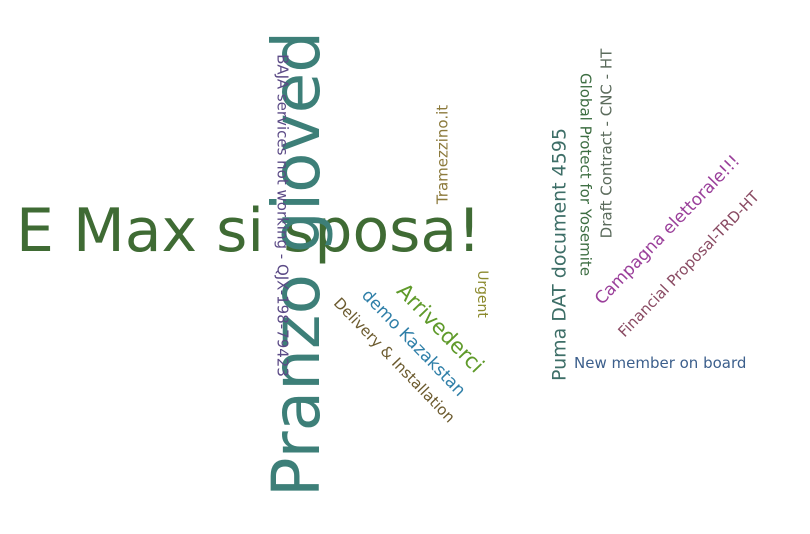 This screenshot has height=534, width=810. What do you see at coordinates (482, 294) in the screenshot?
I see `word-urgent: Urgent` at bounding box center [482, 294].